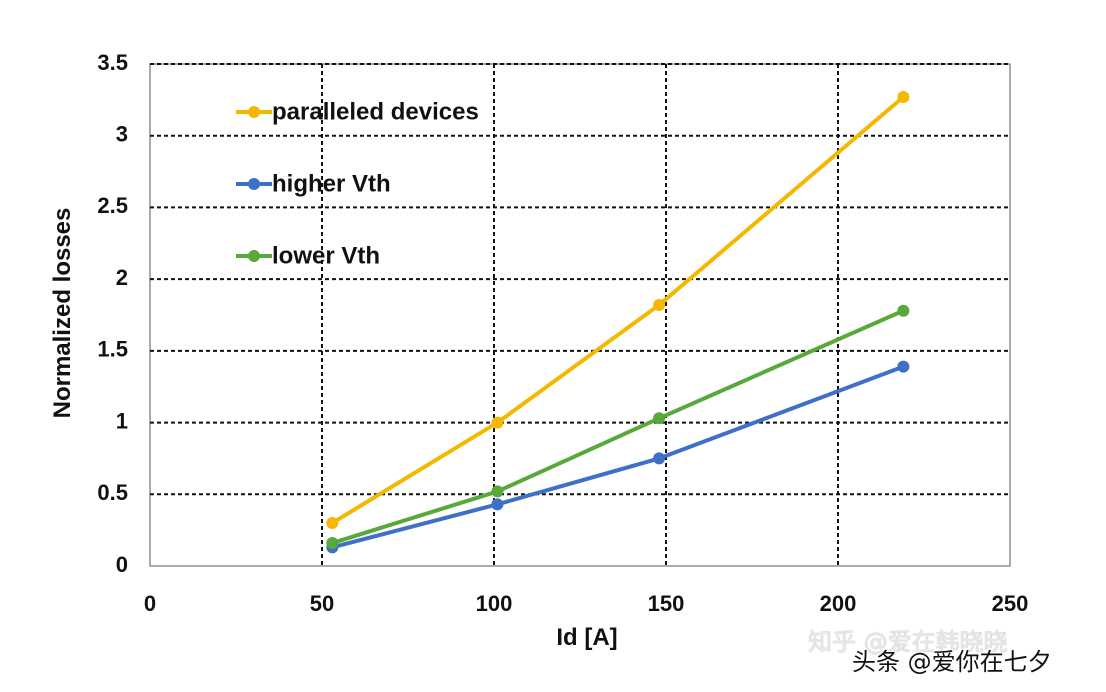 This screenshot has height=692, width=1106. I want to click on watermark-toutiao: 头条 @爱你在七夕, so click(952, 662).